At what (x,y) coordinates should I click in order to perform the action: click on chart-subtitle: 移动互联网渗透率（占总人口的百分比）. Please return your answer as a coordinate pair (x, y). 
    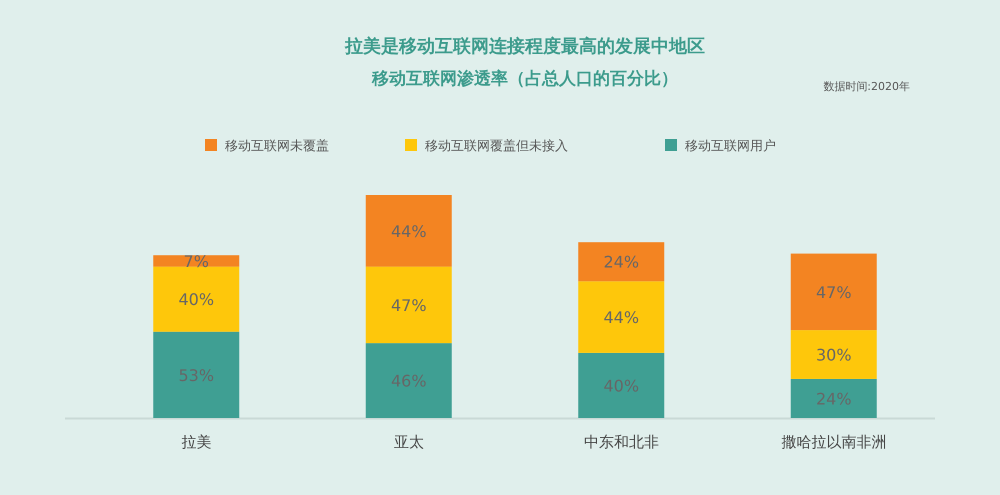
    Looking at the image, I should click on (524, 79).